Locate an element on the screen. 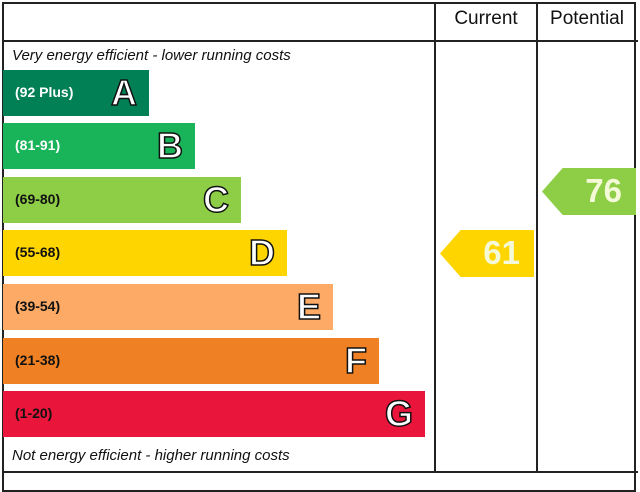 This screenshot has width=640, height=492. band-range: (21-38) is located at coordinates (38, 360).